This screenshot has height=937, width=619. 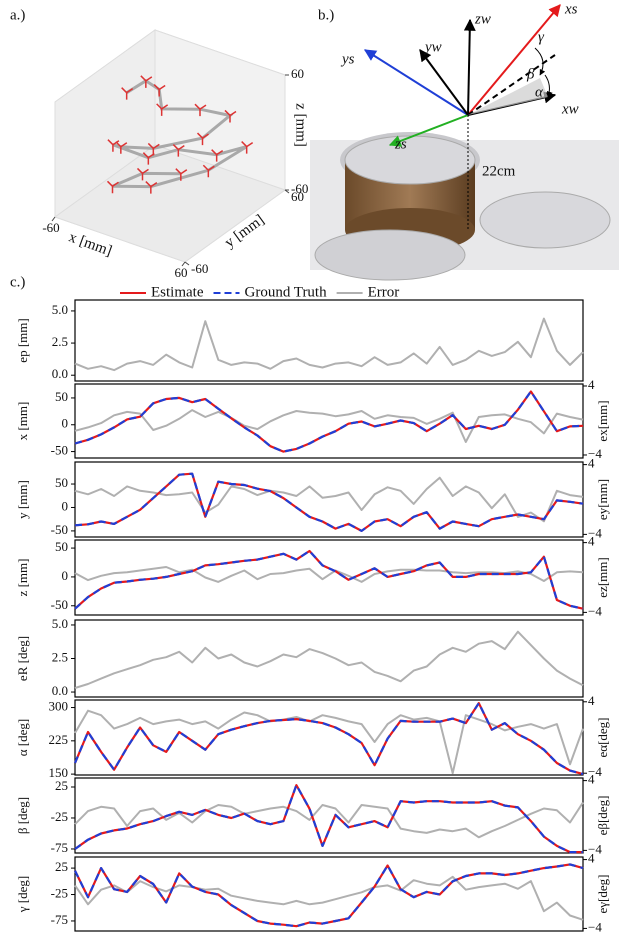 I want to click on y-tick-label: 2.5, so click(x=60, y=656).